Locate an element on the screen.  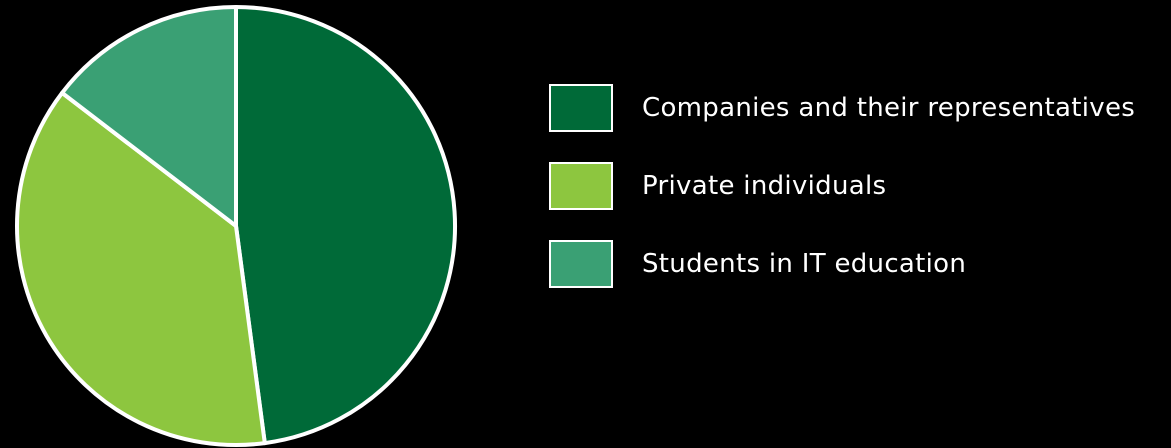
legend-item-companies: Companies and their representatives is located at coordinates (859, 110).